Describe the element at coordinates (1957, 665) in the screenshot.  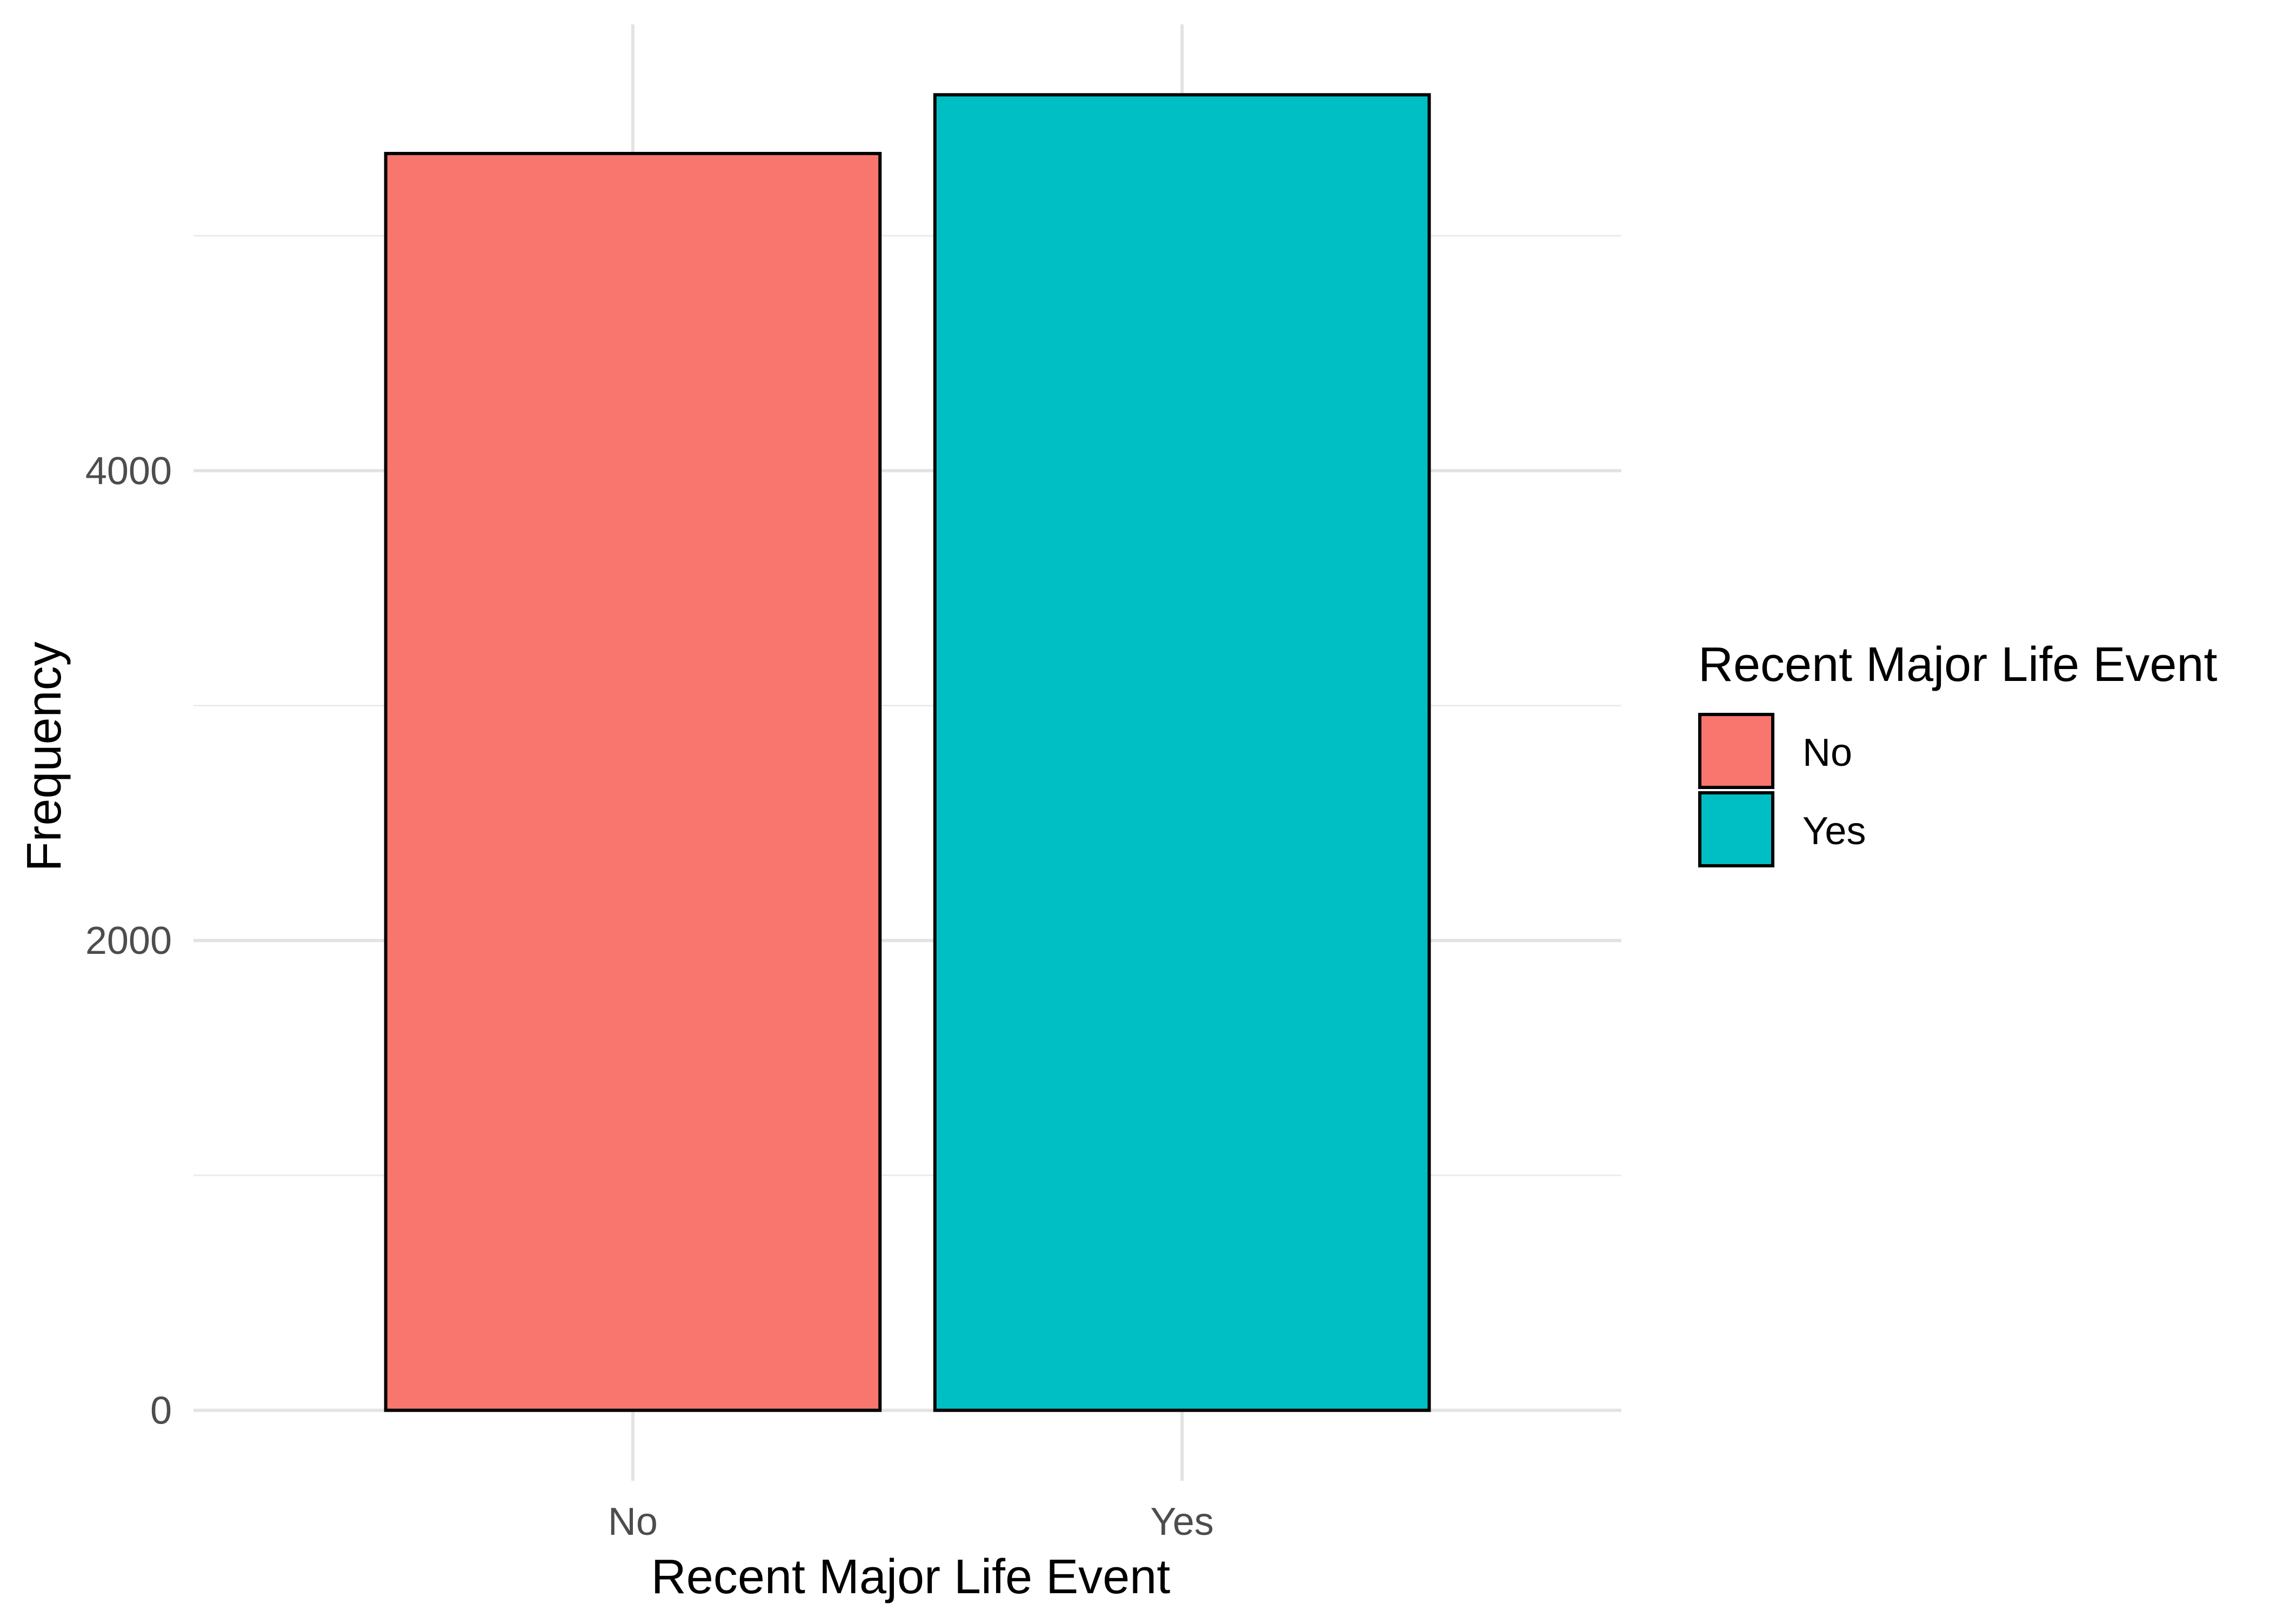
I see `legend-title: Recent Major Life Event` at that location.